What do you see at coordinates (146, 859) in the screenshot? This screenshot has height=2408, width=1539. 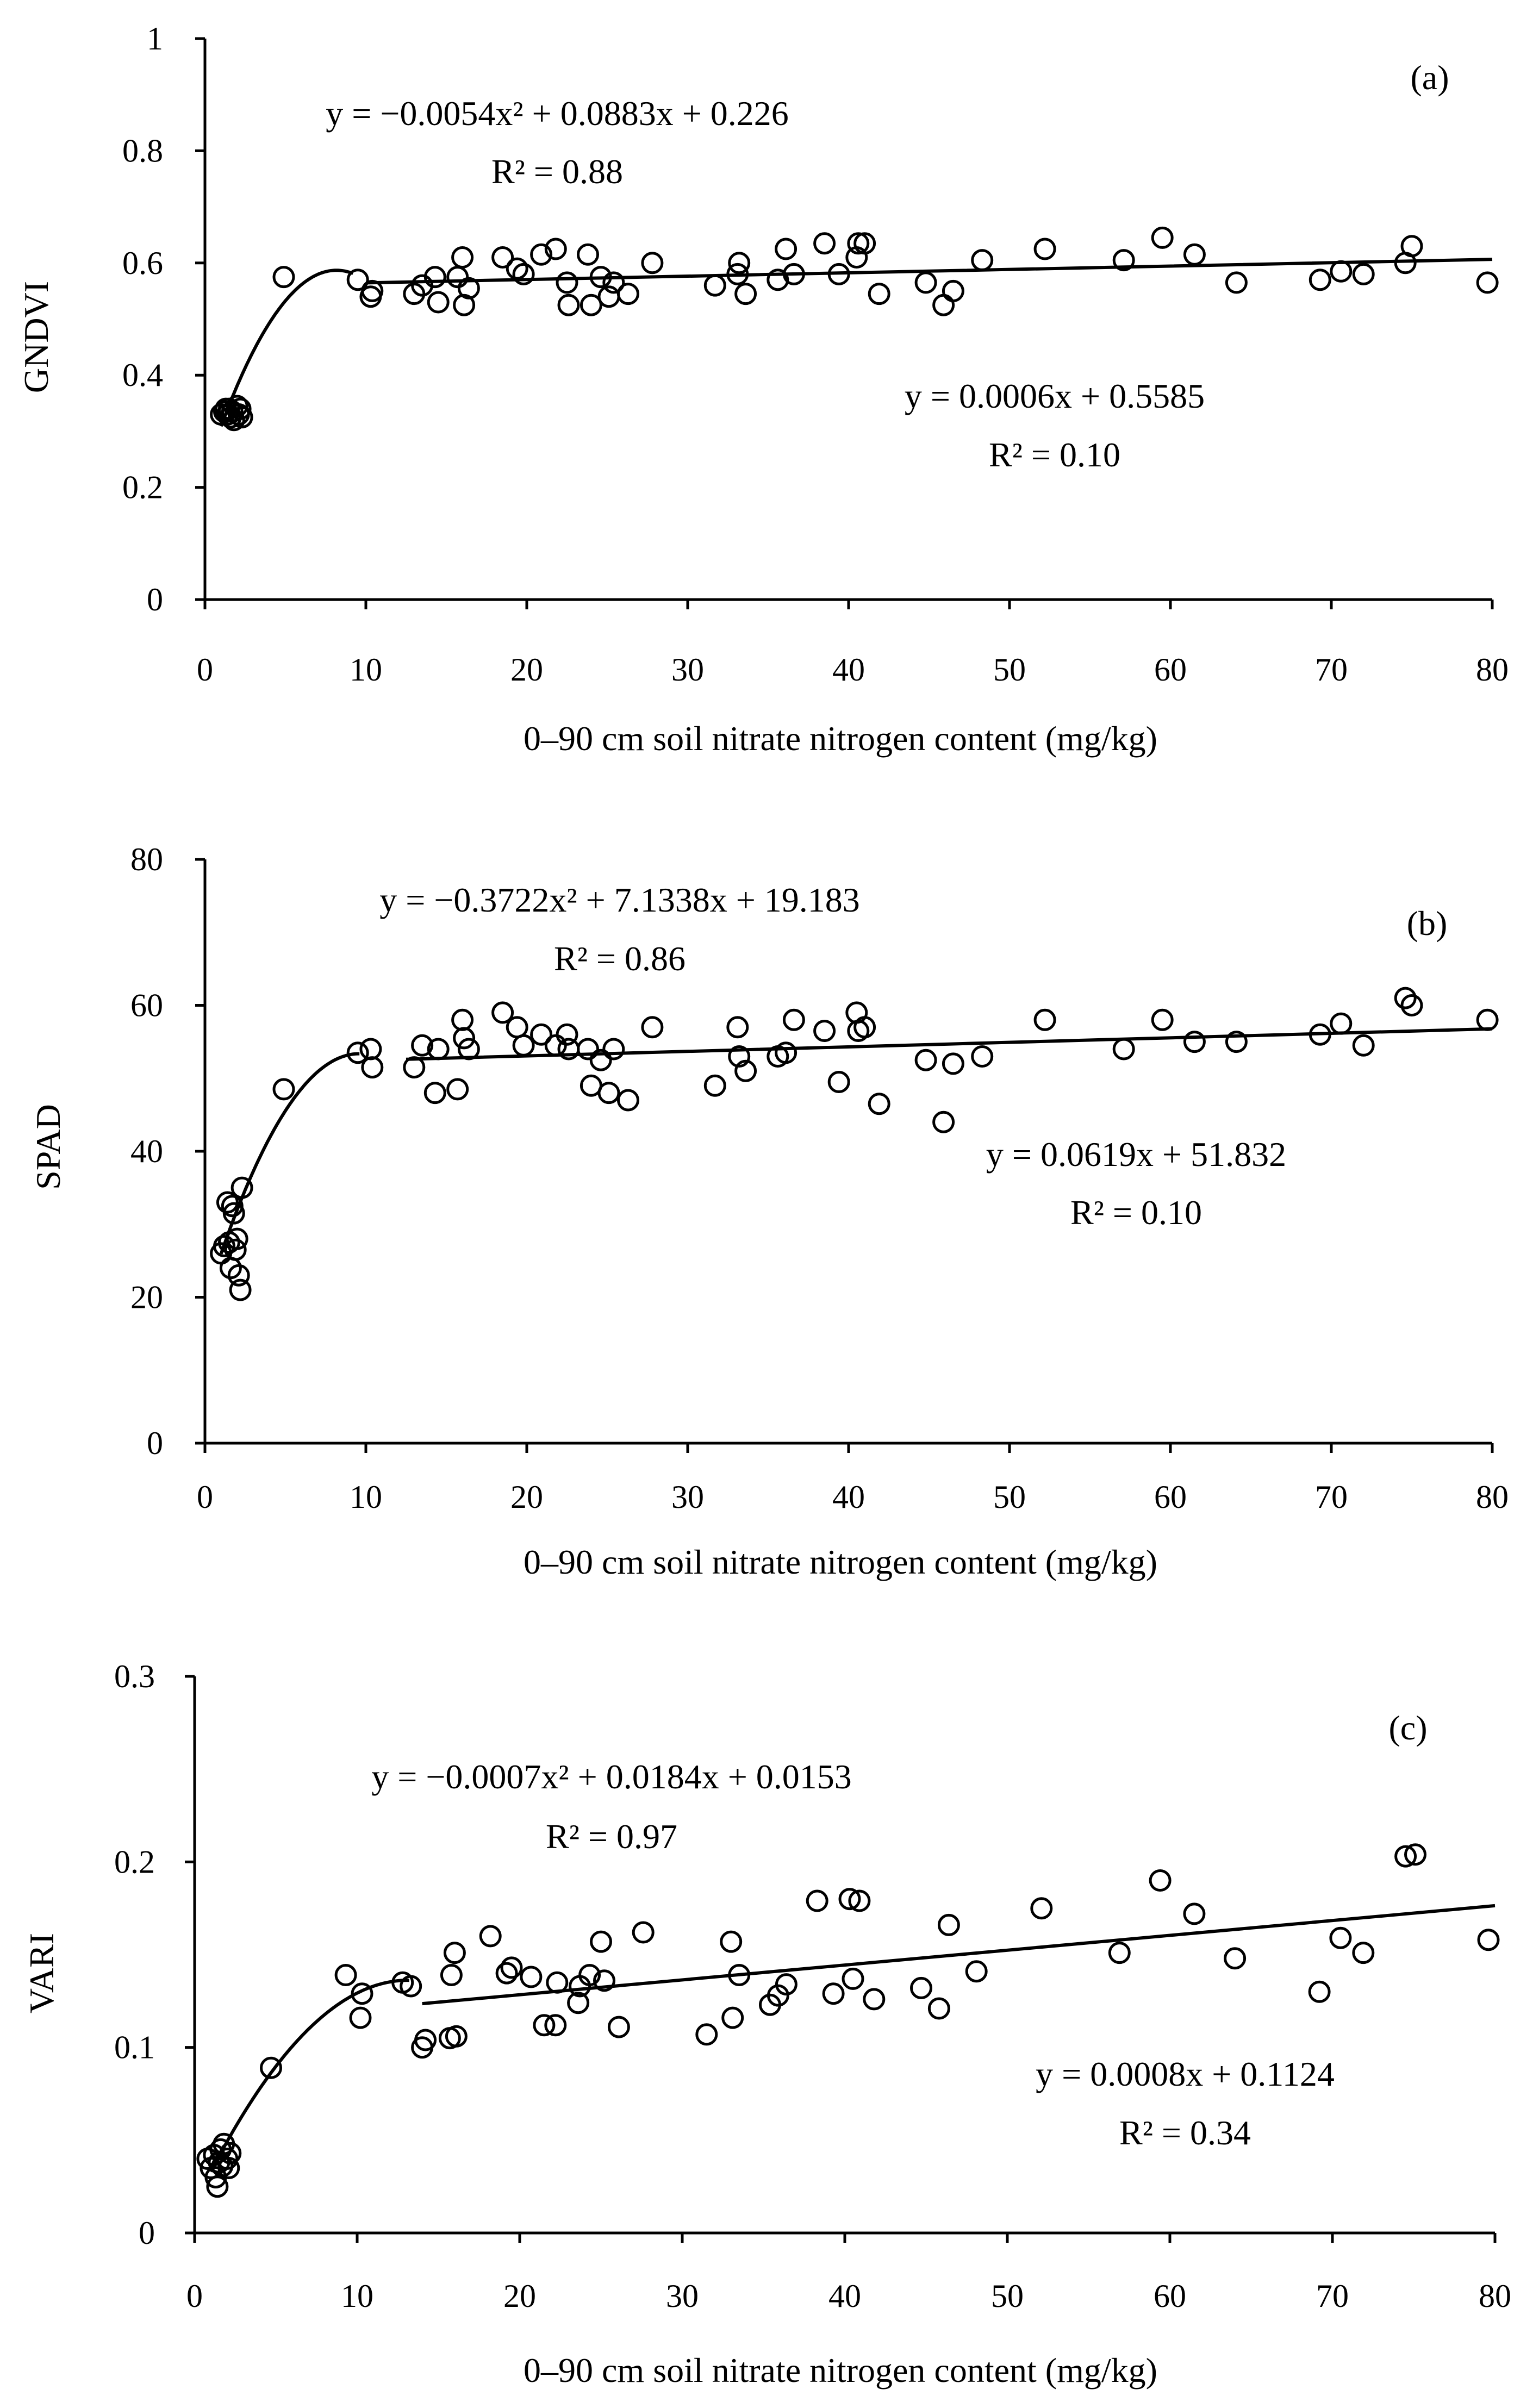 I see `panel-b-y-tick-label: 80` at bounding box center [146, 859].